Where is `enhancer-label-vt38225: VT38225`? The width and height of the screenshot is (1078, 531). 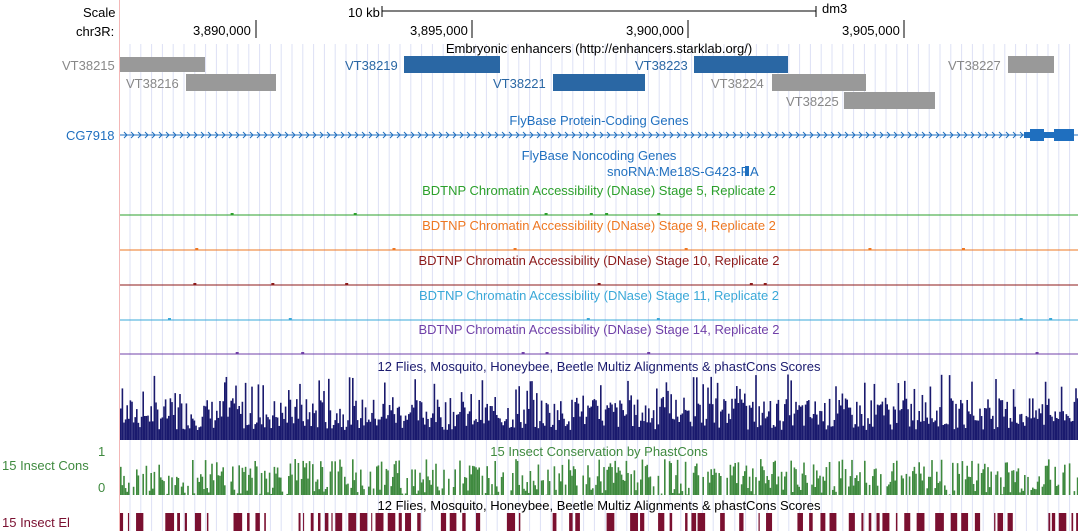
enhancer-label-vt38225: VT38225 is located at coordinates (812, 101).